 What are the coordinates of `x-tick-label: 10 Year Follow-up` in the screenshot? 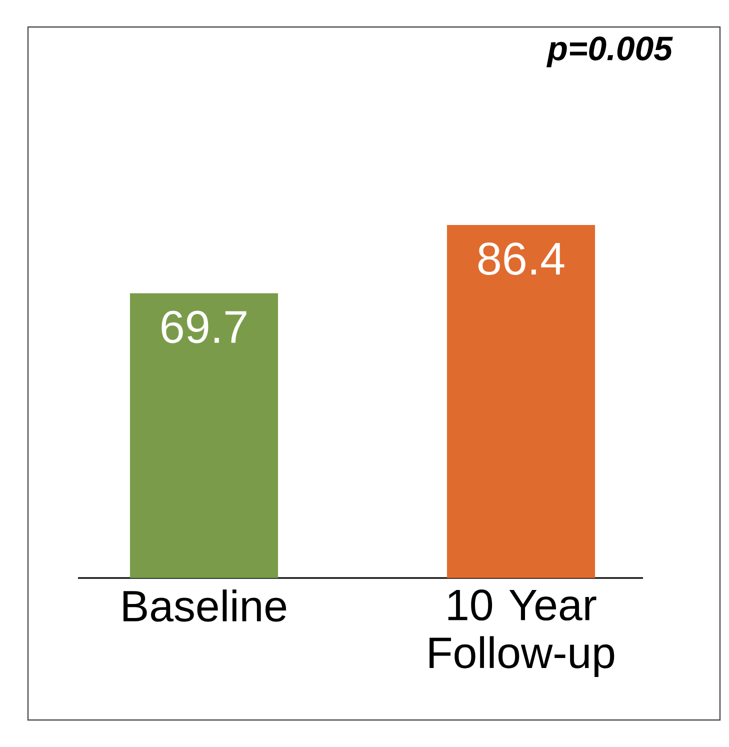 It's located at (522, 634).